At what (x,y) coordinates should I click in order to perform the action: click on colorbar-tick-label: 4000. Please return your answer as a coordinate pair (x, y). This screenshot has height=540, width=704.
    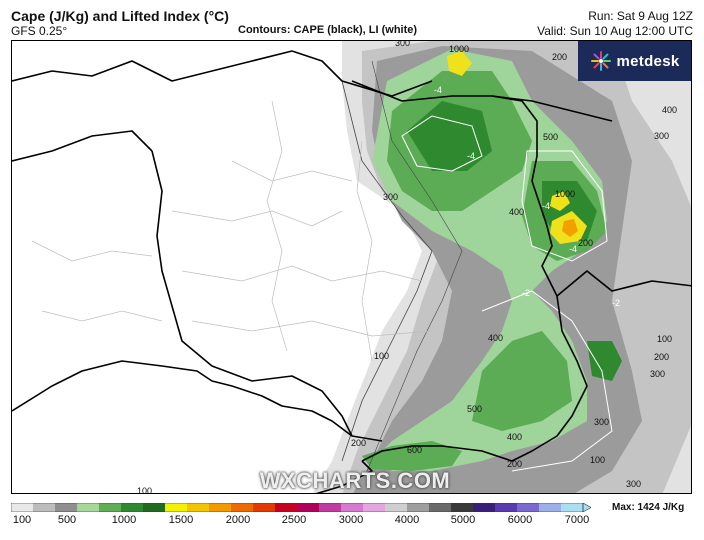
    Looking at the image, I should click on (407, 520).